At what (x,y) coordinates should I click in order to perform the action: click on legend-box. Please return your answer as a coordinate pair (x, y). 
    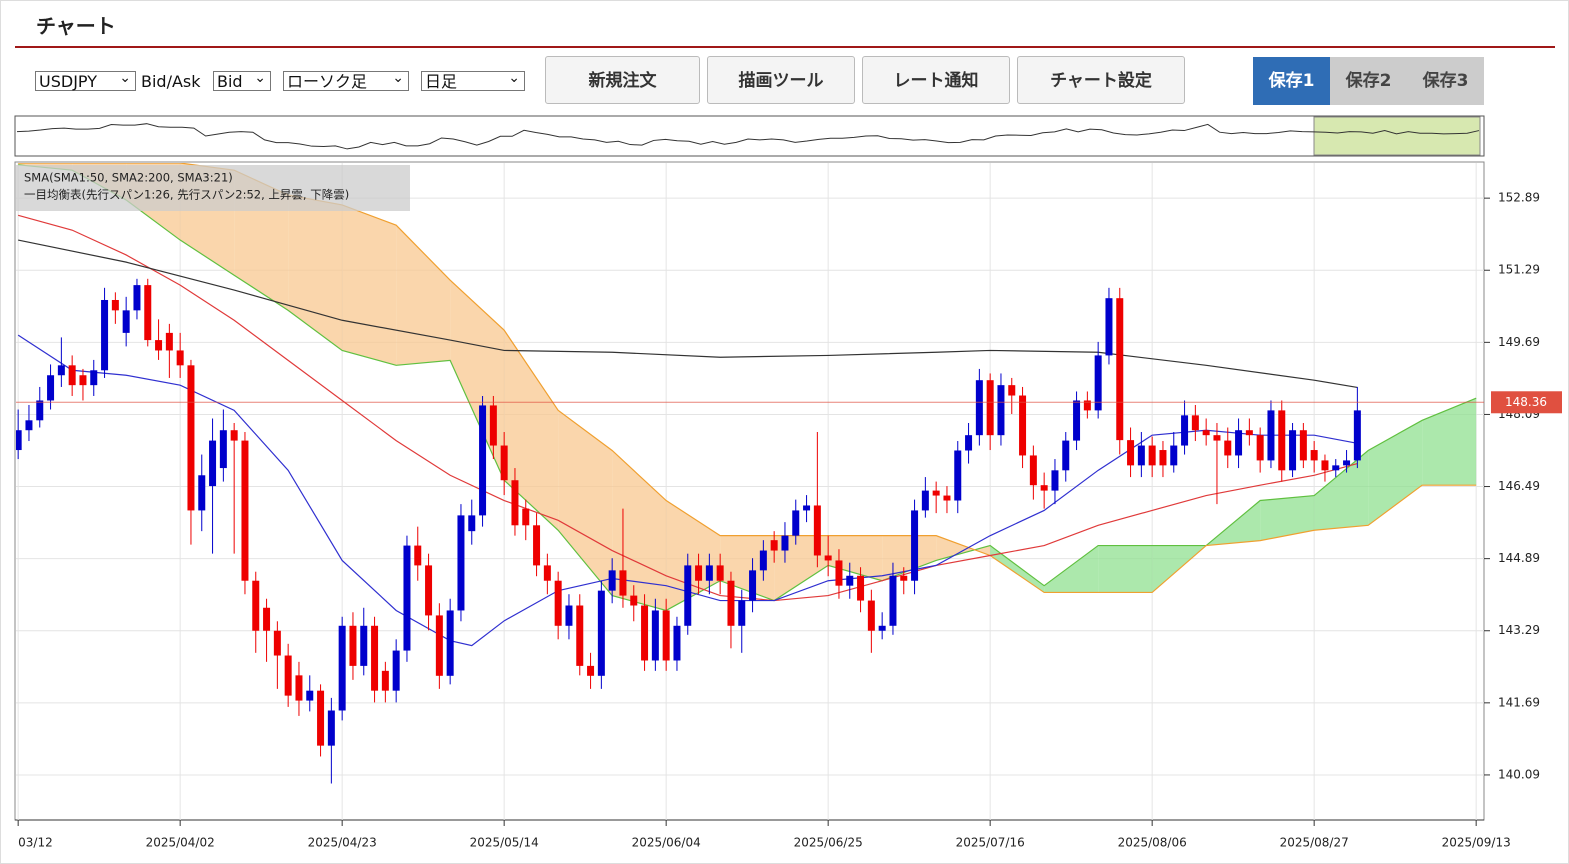
    Looking at the image, I should click on (213, 188).